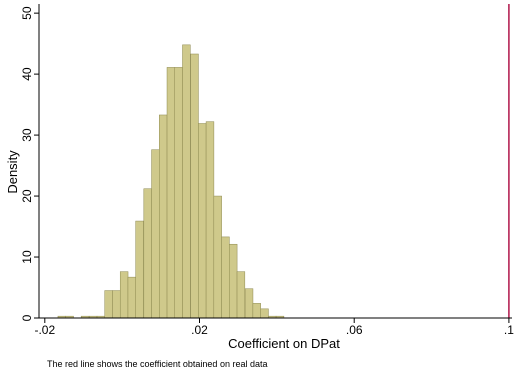  What do you see at coordinates (29, 163) in the screenshot?
I see `y-axis-ticks: 0 10 20 30 40 50` at bounding box center [29, 163].